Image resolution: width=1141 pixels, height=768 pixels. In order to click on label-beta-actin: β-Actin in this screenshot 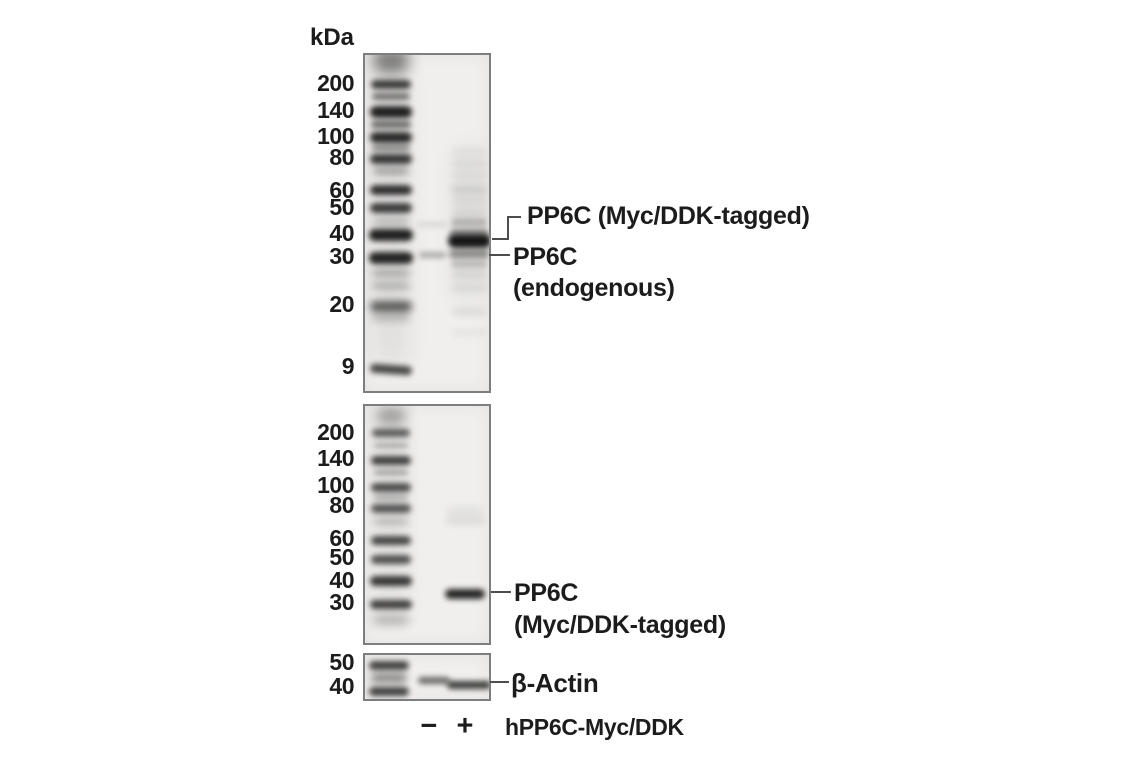, I will do `click(555, 683)`.